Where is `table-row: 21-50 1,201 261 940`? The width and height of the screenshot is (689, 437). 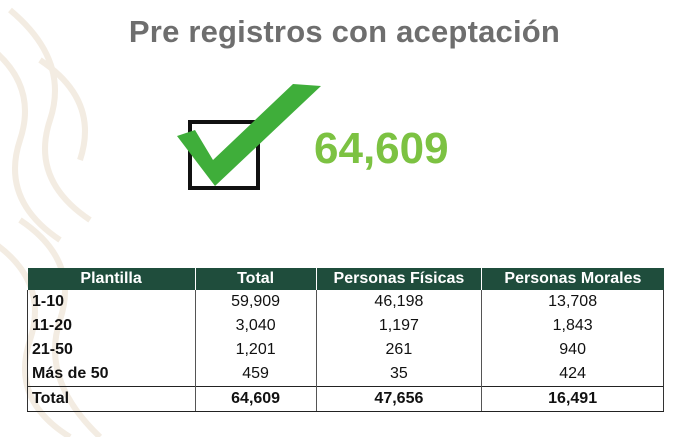
table-row: 21-50 1,201 261 940 is located at coordinates (345, 350).